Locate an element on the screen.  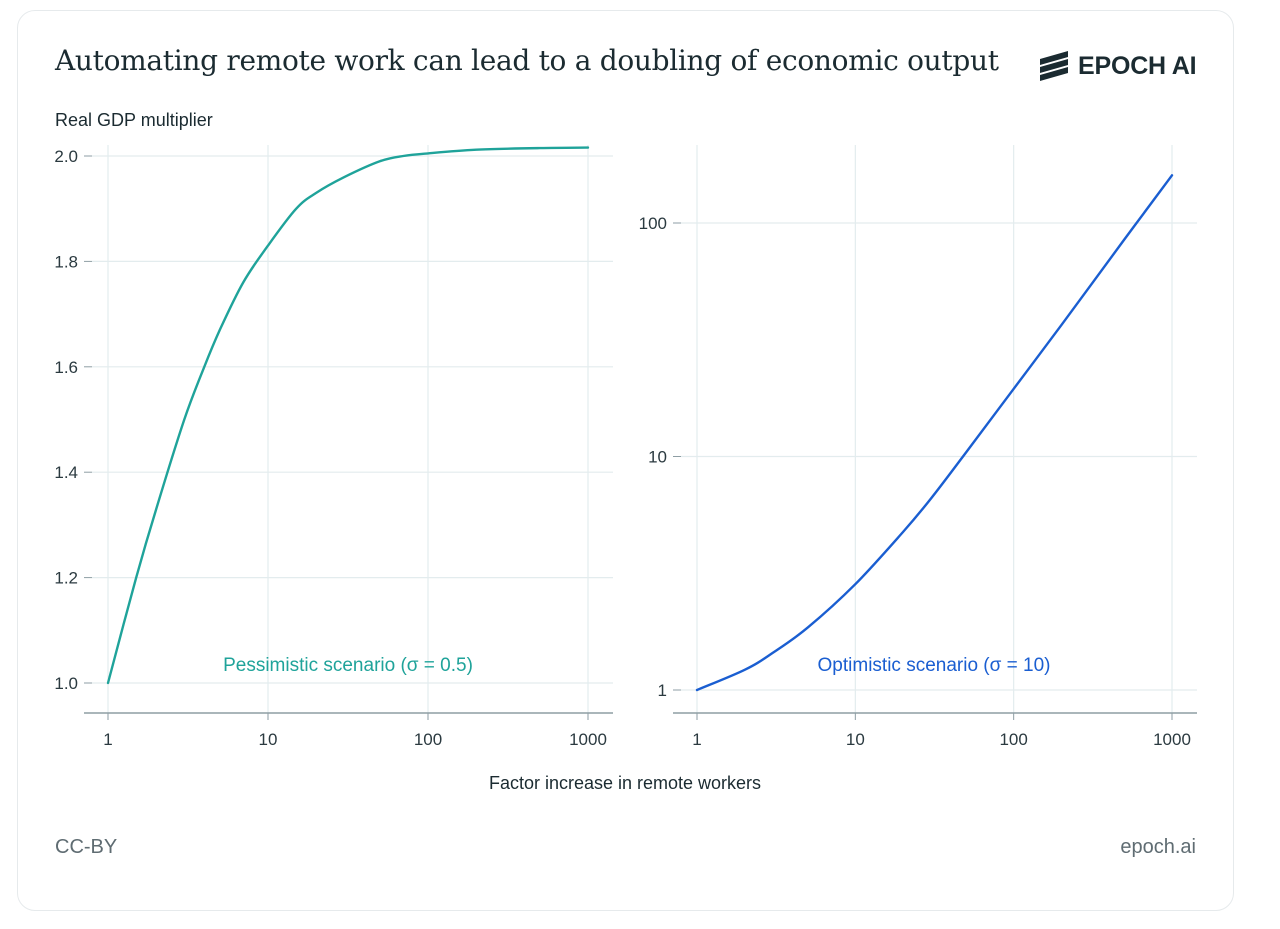
y-tick-label: 10 is located at coordinates (657, 457).